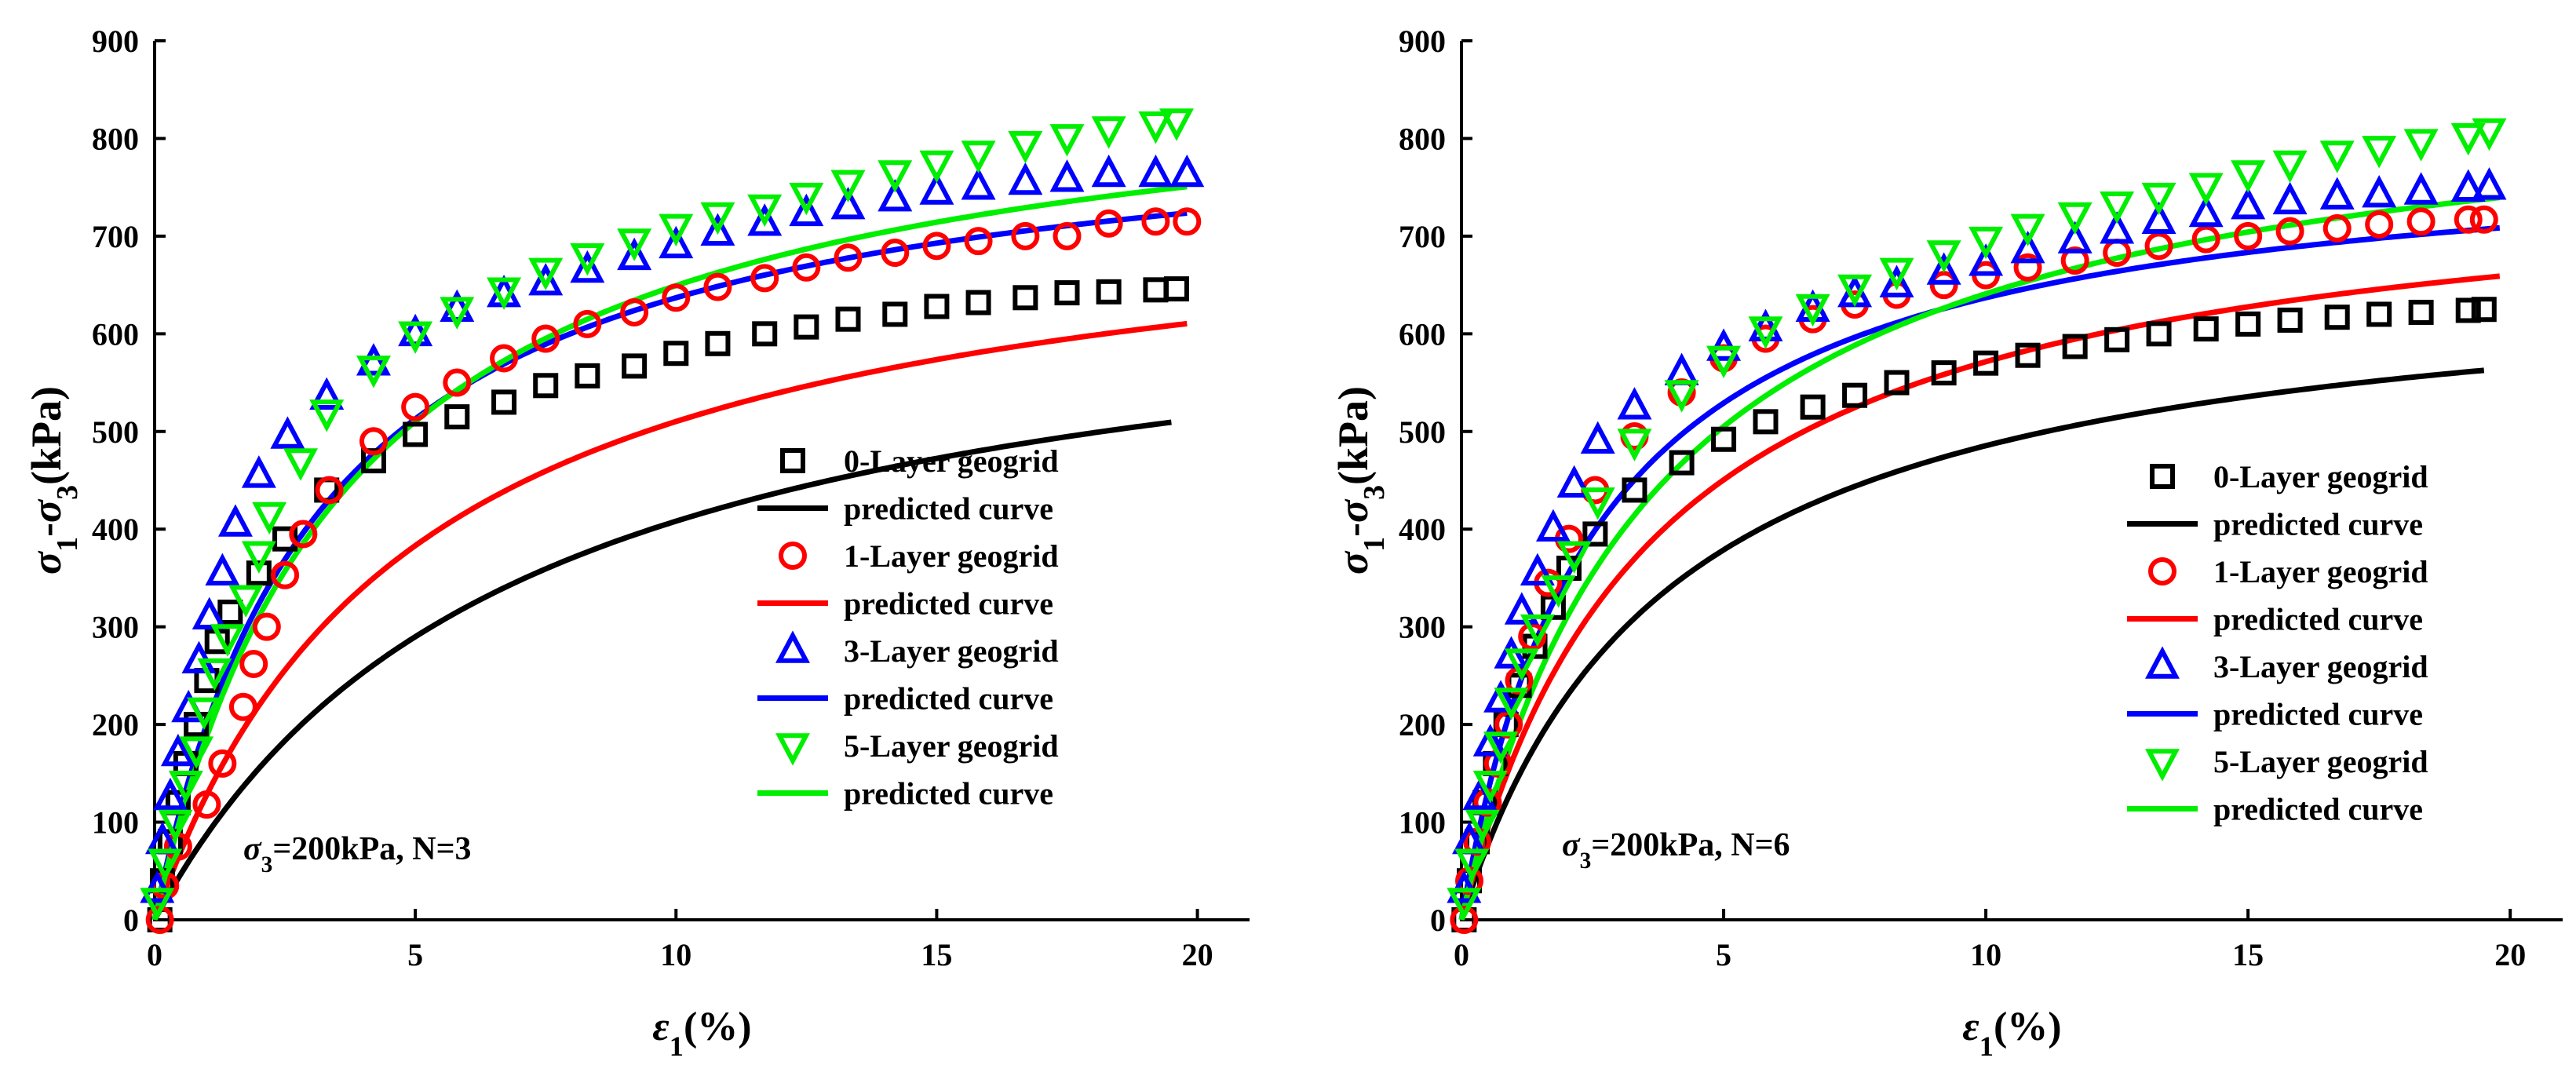  I want to click on y-tick-label: 100, so click(1422, 823).